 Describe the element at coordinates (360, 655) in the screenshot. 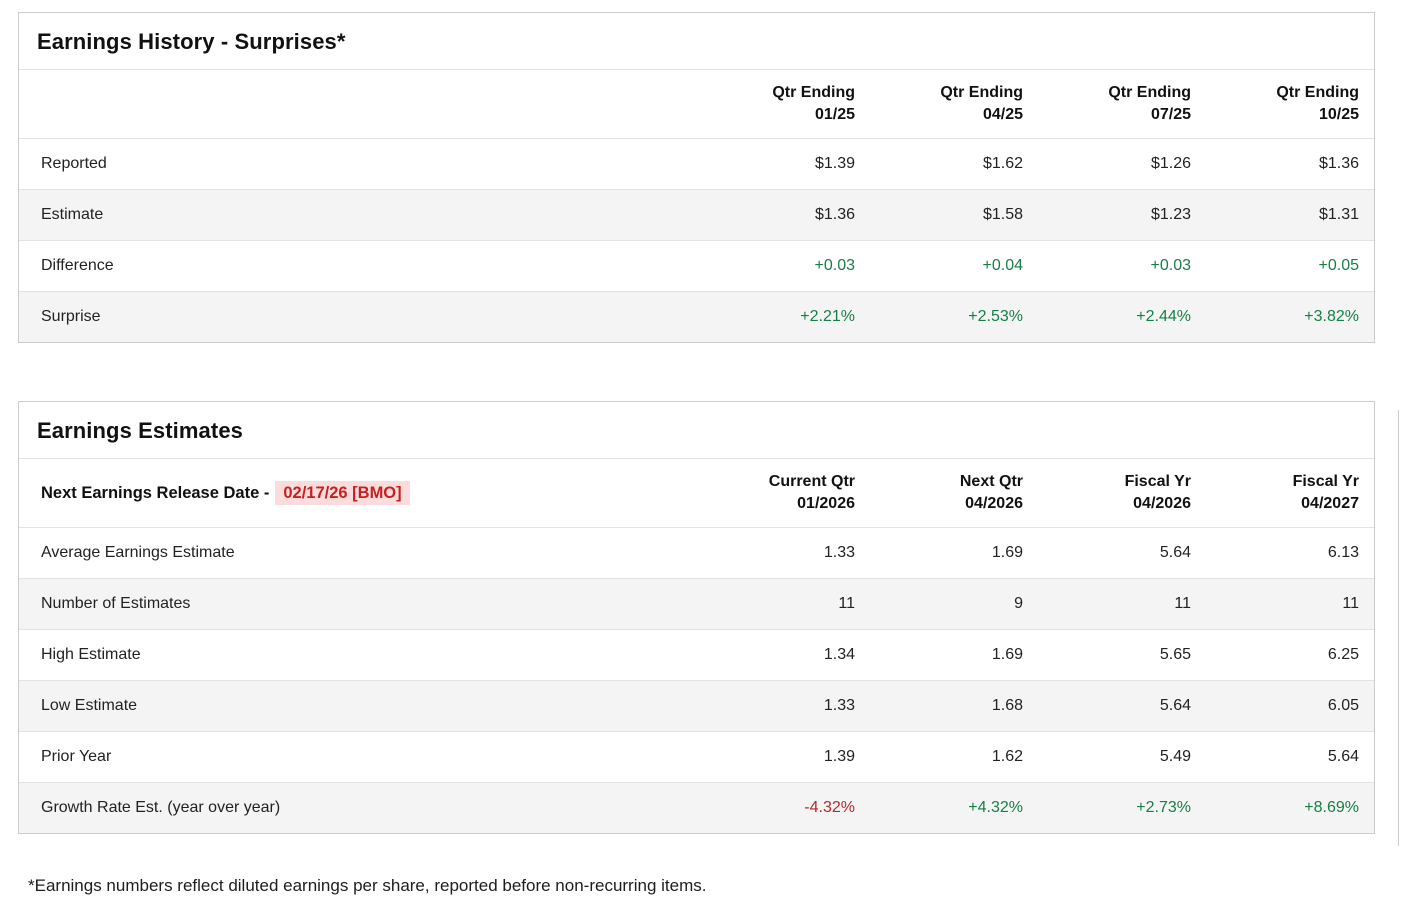

I see `row-label: High Estimate` at that location.